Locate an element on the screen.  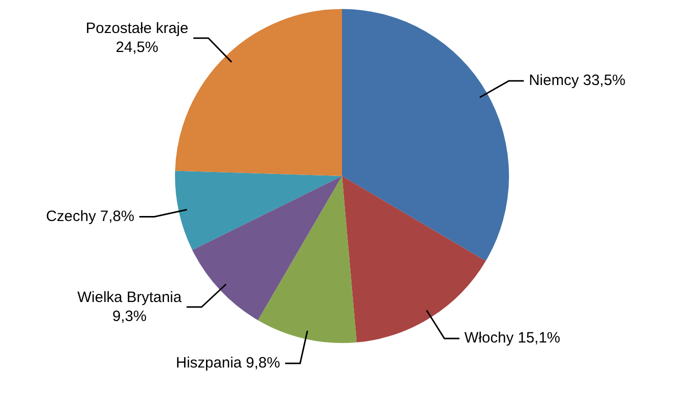
slice-label: Pozostałe kraje is located at coordinates (137, 29).